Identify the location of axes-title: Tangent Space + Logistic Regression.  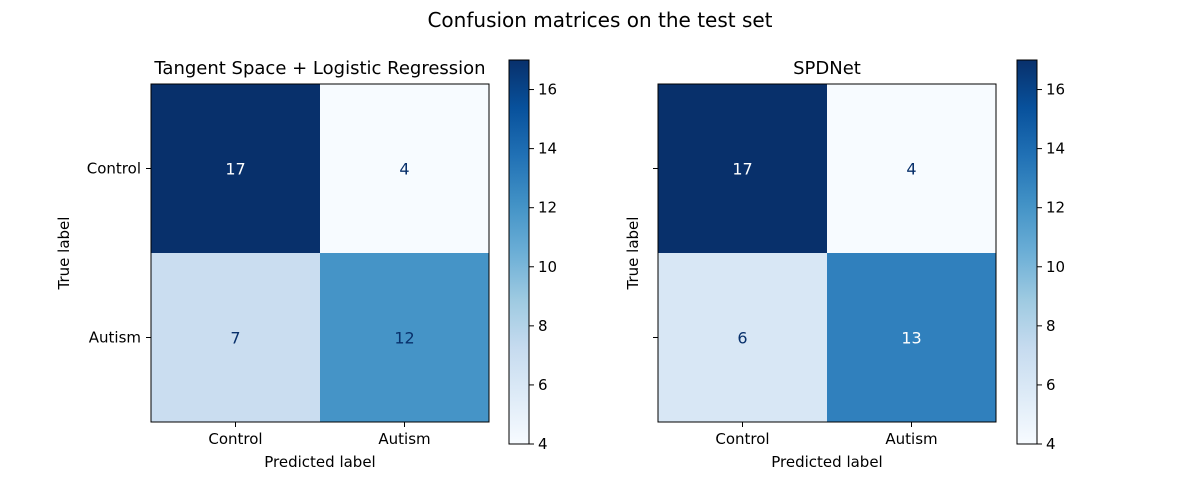
(319, 68).